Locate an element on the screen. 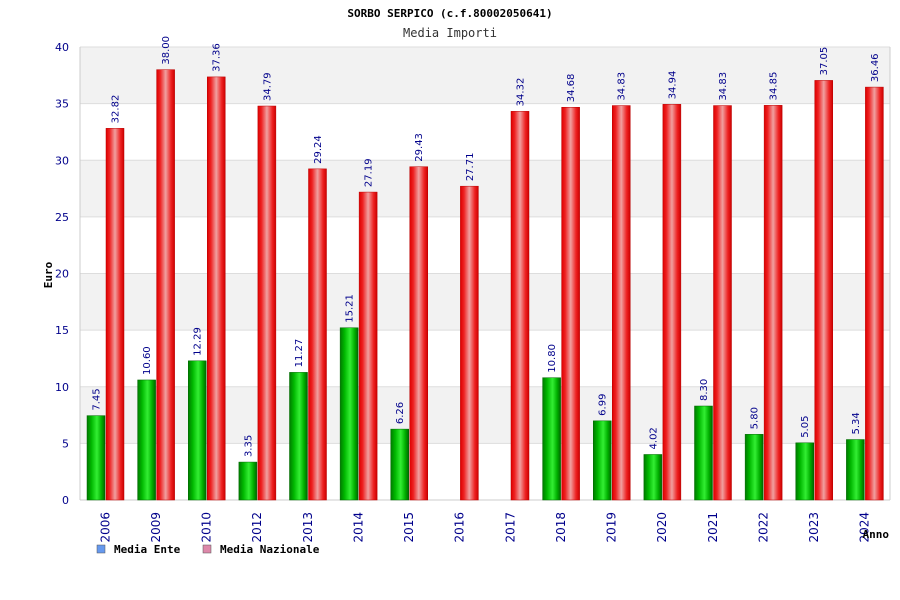 This screenshot has width=900, height=600. y-tick-label: 40 is located at coordinates (62, 47).